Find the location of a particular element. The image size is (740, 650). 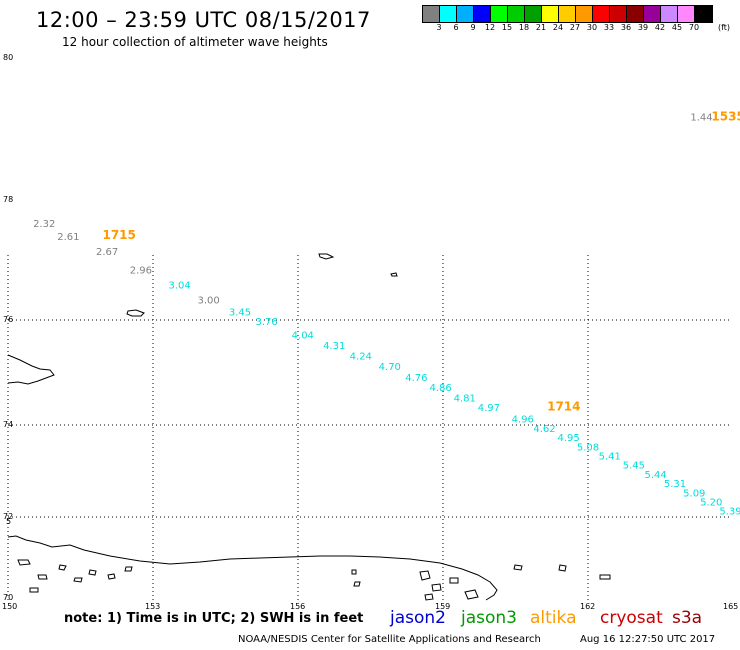

longitude-labels: 150 153 156 159 162 165 is located at coordinates (370, 606).